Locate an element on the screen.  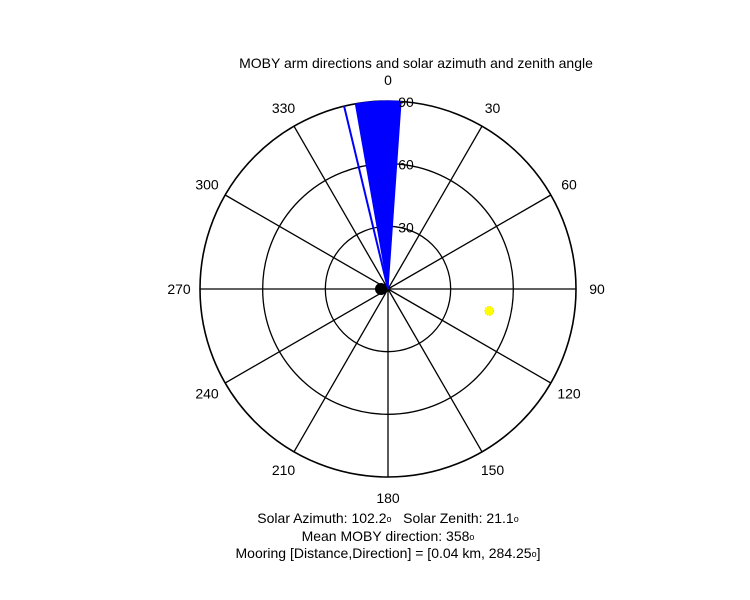
mooring-close: ] is located at coordinates (538, 553).